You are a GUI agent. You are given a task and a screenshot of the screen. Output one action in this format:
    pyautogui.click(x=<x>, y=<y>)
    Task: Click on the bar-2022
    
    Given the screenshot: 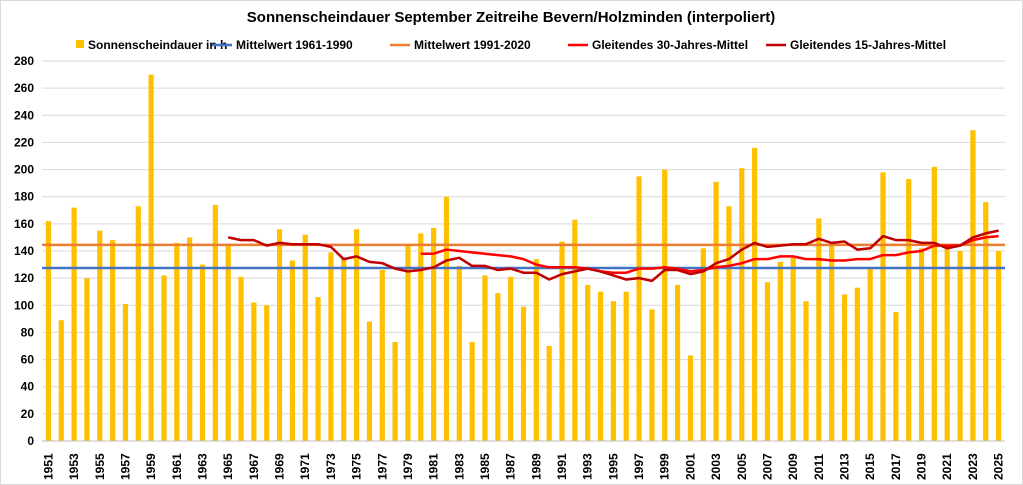 What is the action you would take?
    pyautogui.click(x=960, y=346)
    